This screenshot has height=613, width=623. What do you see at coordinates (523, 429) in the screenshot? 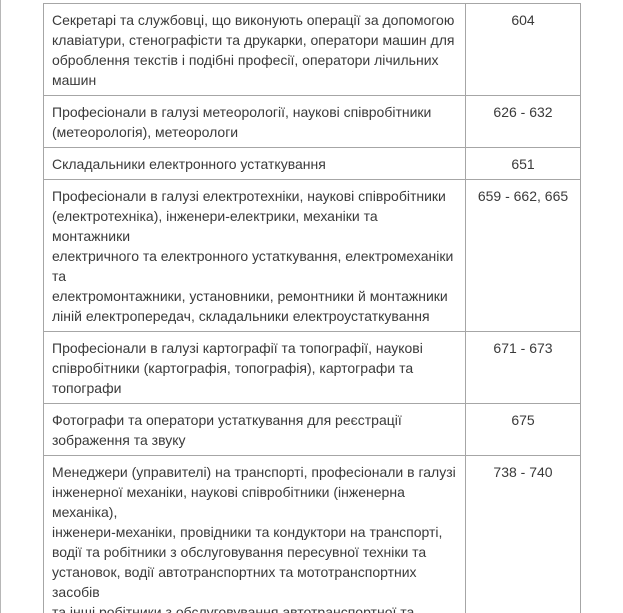
I see `occupation-code: 675` at bounding box center [523, 429].